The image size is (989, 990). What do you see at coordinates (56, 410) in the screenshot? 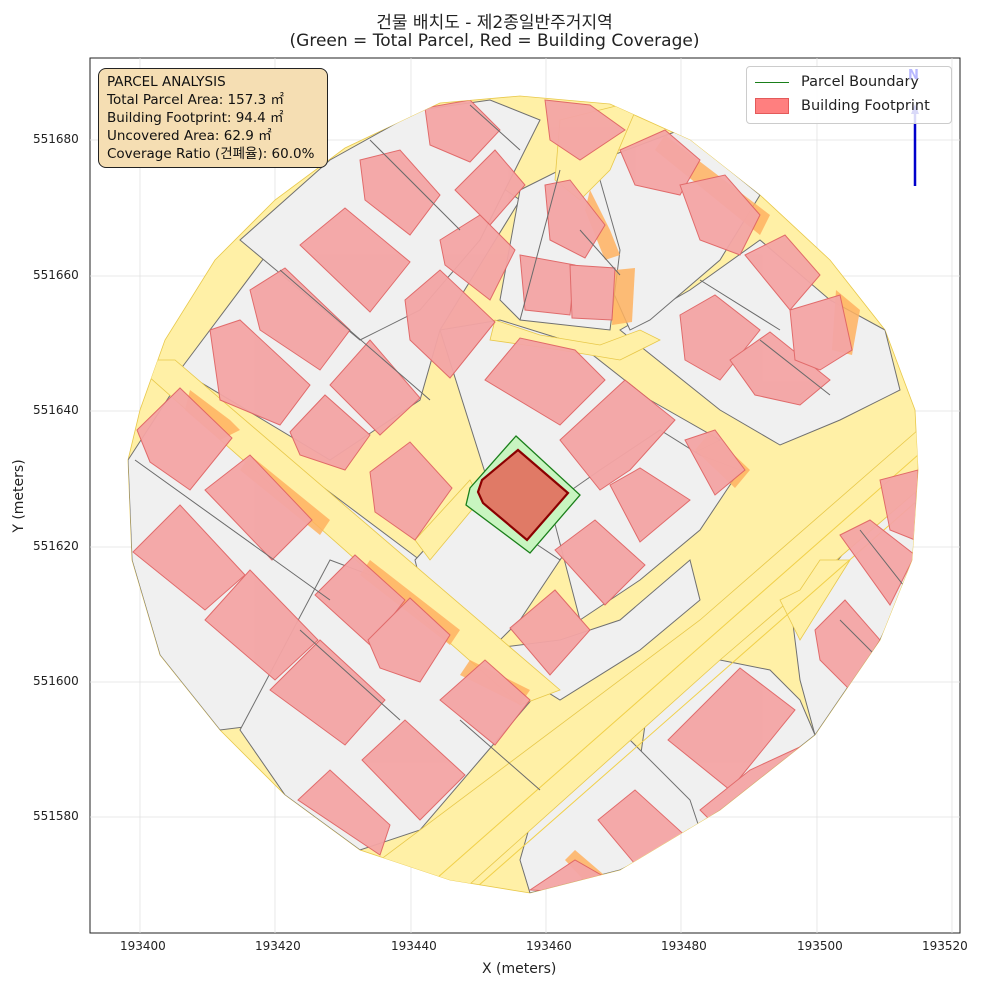
I see `y-tick-label: 551640` at bounding box center [56, 410].